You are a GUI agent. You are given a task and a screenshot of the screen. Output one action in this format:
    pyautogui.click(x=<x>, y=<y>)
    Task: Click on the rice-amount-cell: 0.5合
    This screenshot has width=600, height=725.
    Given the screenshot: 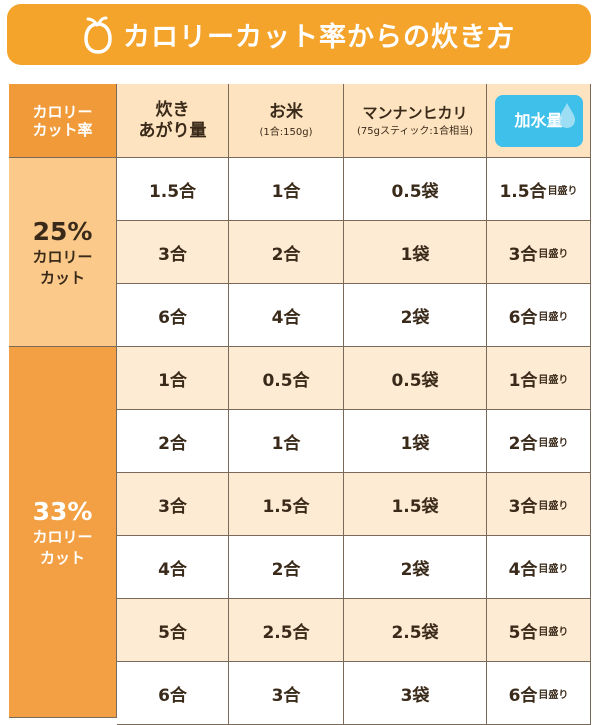 What is the action you would take?
    pyautogui.click(x=286, y=378)
    